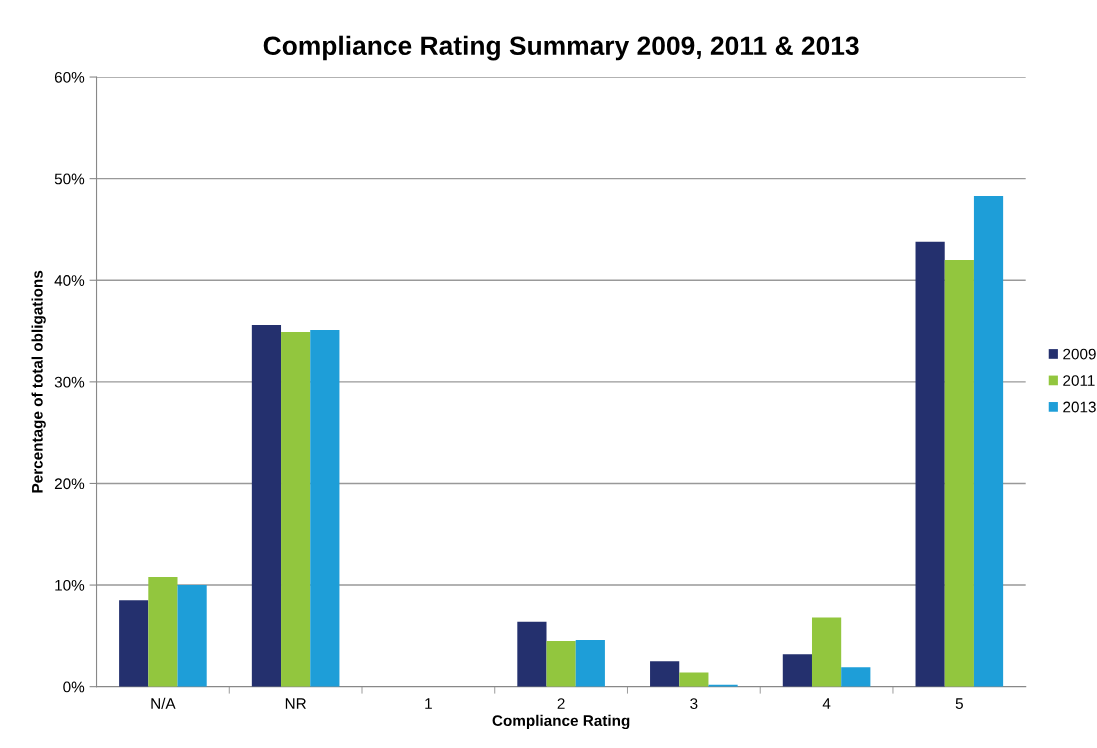 The width and height of the screenshot is (1097, 748). I want to click on x-tick-label: NR, so click(295, 703).